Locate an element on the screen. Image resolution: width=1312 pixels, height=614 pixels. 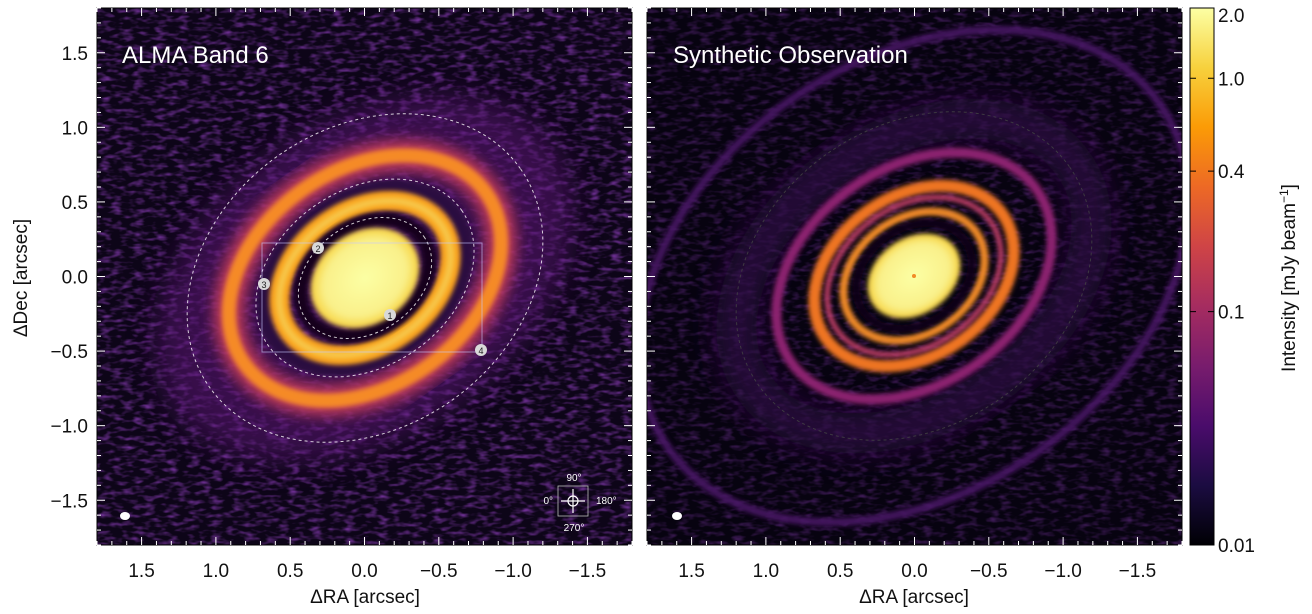
y-tick-labels: 1.5 1.0 0.5 0.0 −0.5 −1.0 −1.5 is located at coordinates (69, 278).